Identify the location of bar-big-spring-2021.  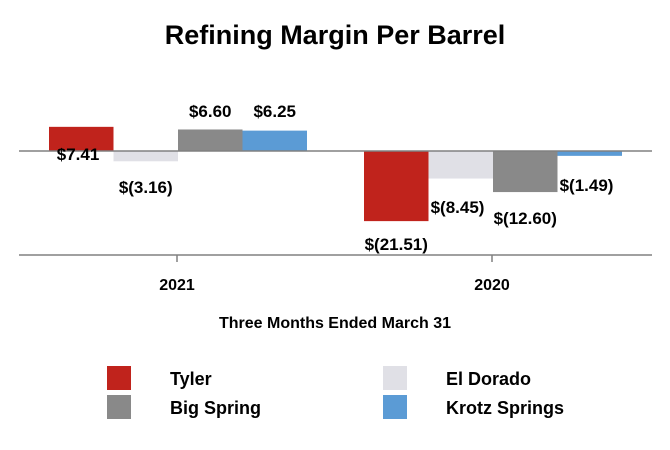
(210, 140).